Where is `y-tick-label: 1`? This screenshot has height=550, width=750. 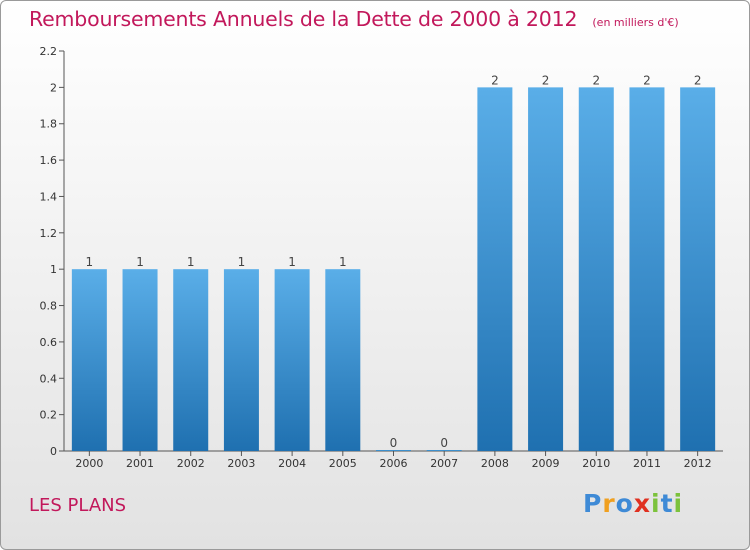
y-tick-label: 1 is located at coordinates (53, 269).